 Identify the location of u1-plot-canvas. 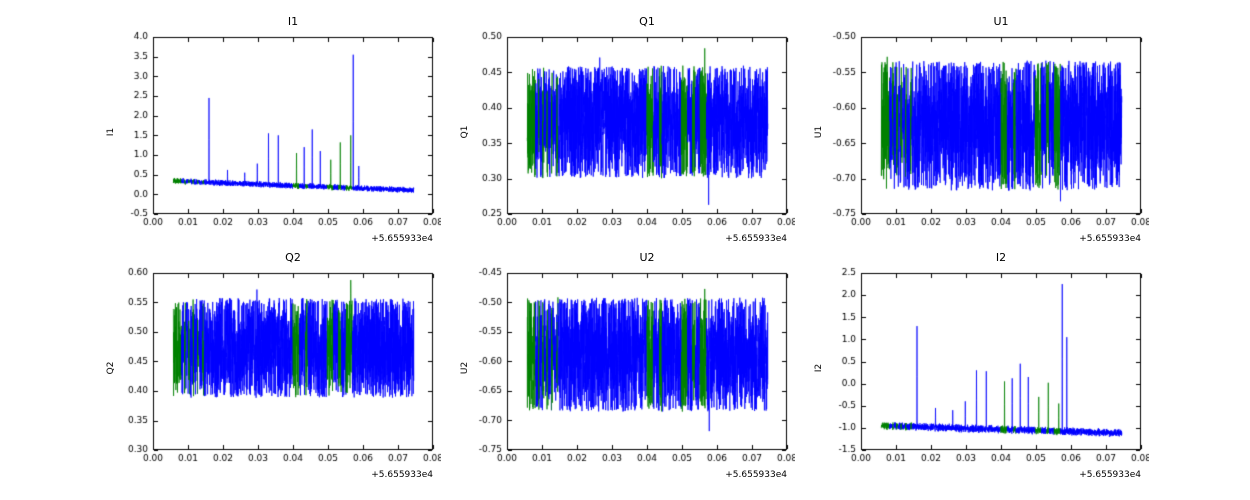
(979, 131).